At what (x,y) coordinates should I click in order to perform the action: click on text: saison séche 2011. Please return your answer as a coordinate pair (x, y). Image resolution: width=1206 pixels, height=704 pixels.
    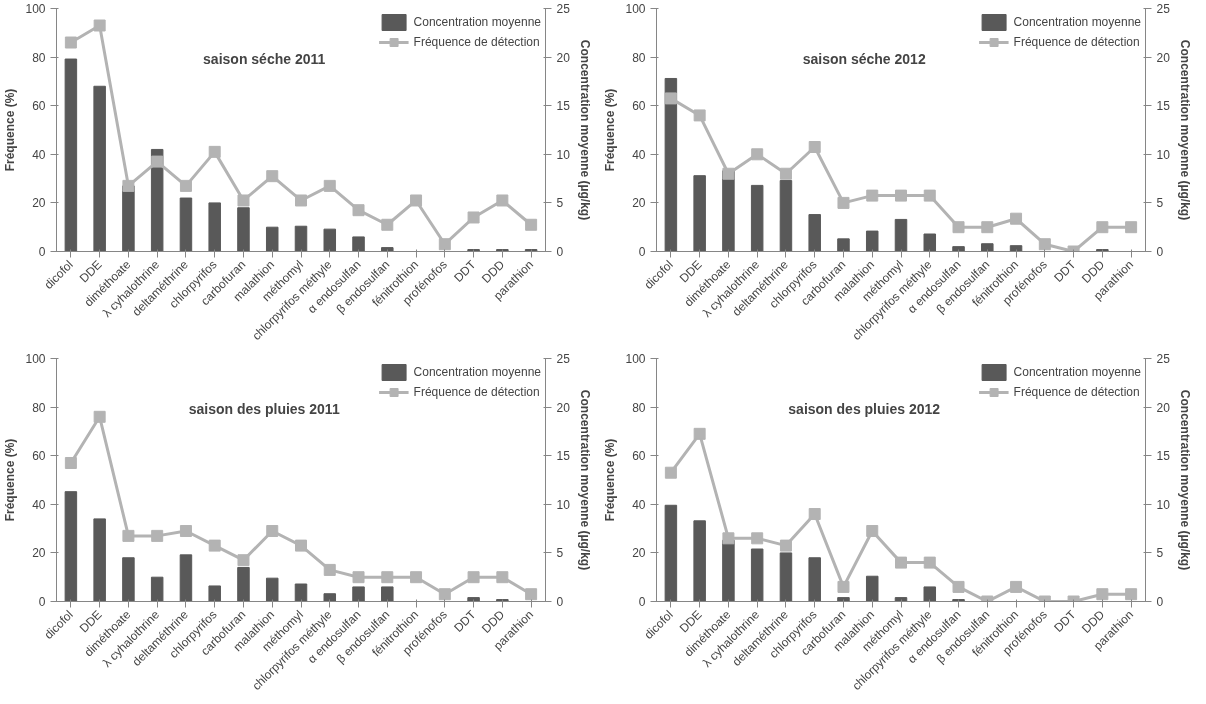
    Looking at the image, I should click on (264, 58).